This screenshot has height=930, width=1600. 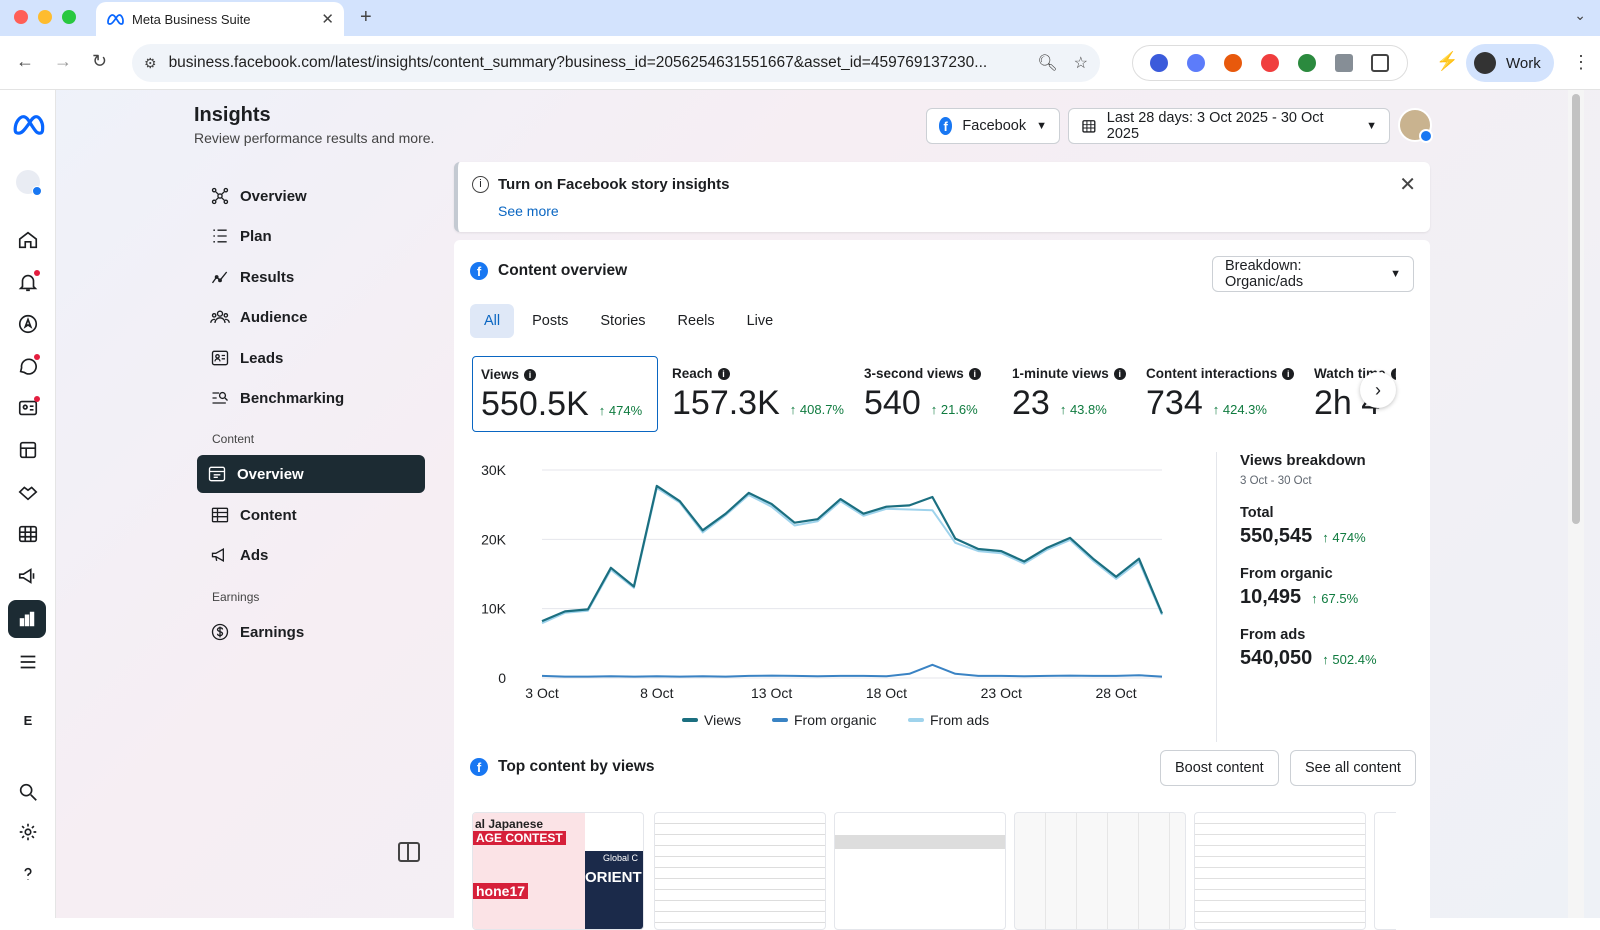 What do you see at coordinates (28, 662) in the screenshot?
I see `all-tools-menu-icon` at bounding box center [28, 662].